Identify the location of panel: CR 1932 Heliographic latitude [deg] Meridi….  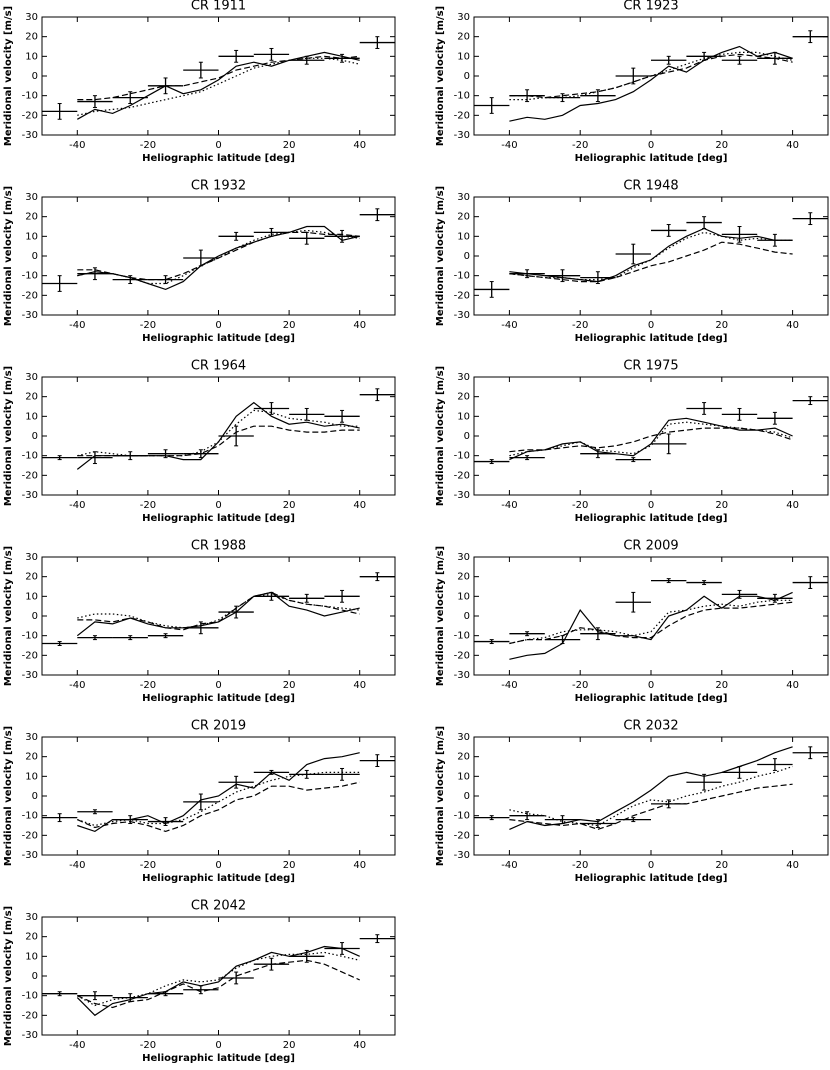
(199, 261).